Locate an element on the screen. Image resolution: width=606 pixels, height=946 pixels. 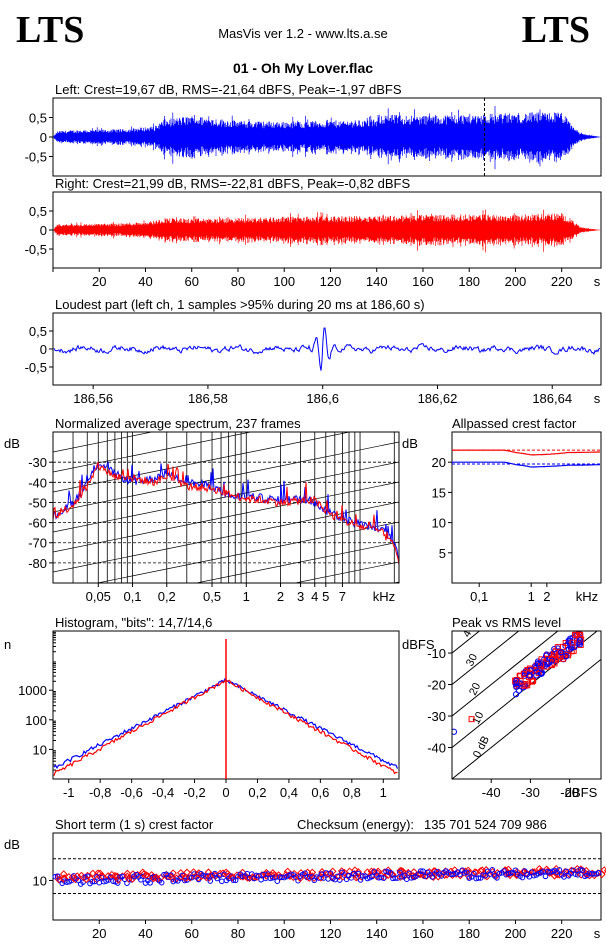
spectrum-grid is located at coordinates (226, 507).